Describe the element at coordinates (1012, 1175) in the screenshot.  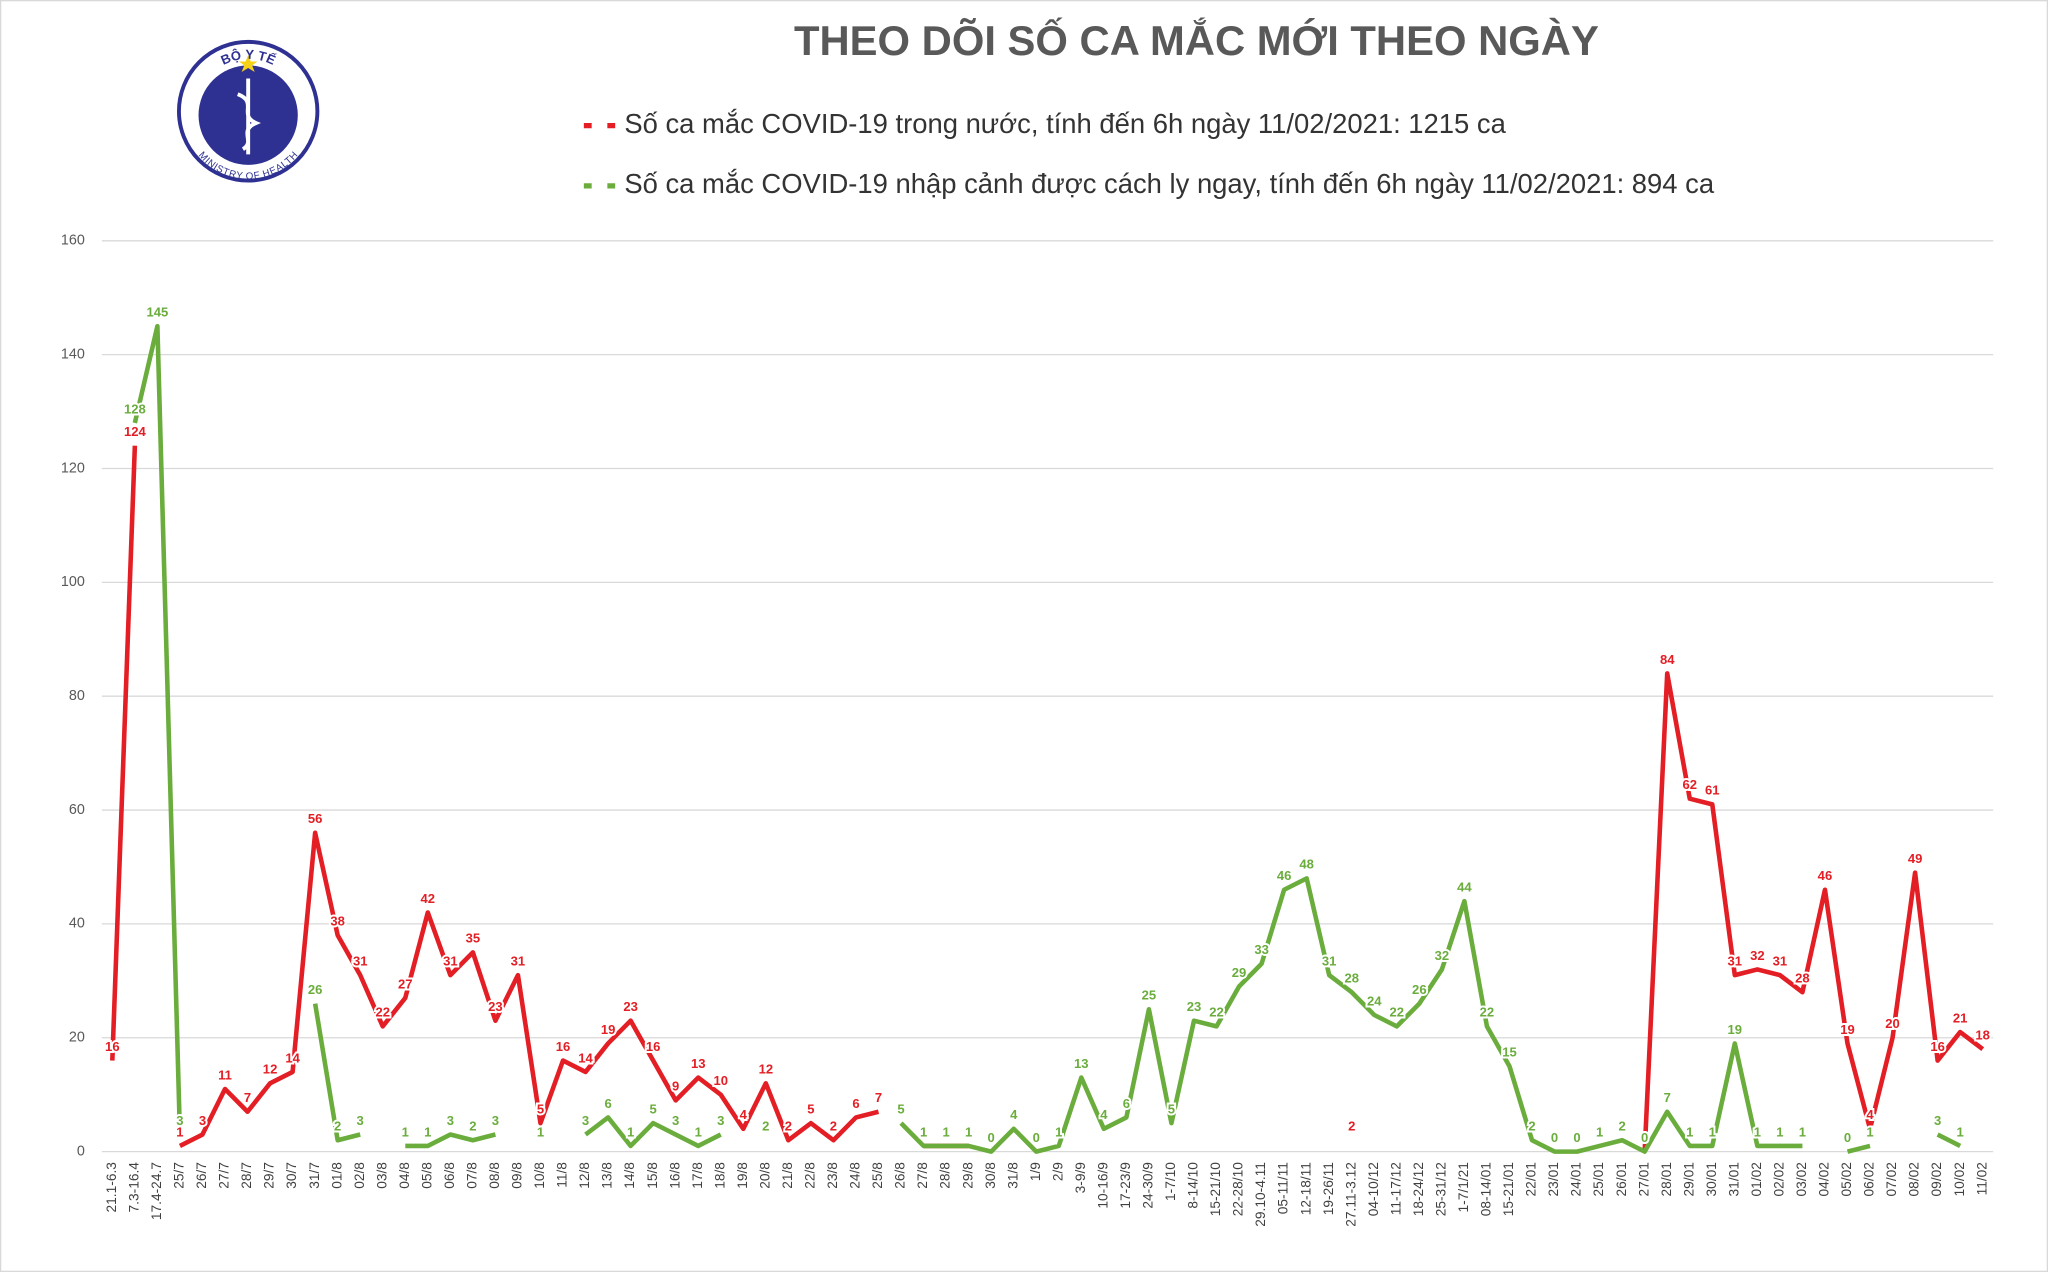
I see `x-tick-label: 31/8` at that location.